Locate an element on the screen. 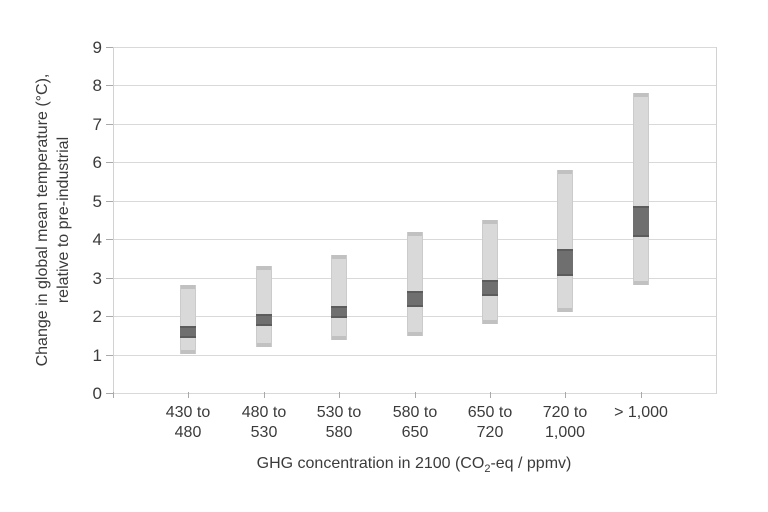 Image resolution: width=768 pixels, height=512 pixels. x-tick-label: 720 to 1,000 is located at coordinates (565, 422).